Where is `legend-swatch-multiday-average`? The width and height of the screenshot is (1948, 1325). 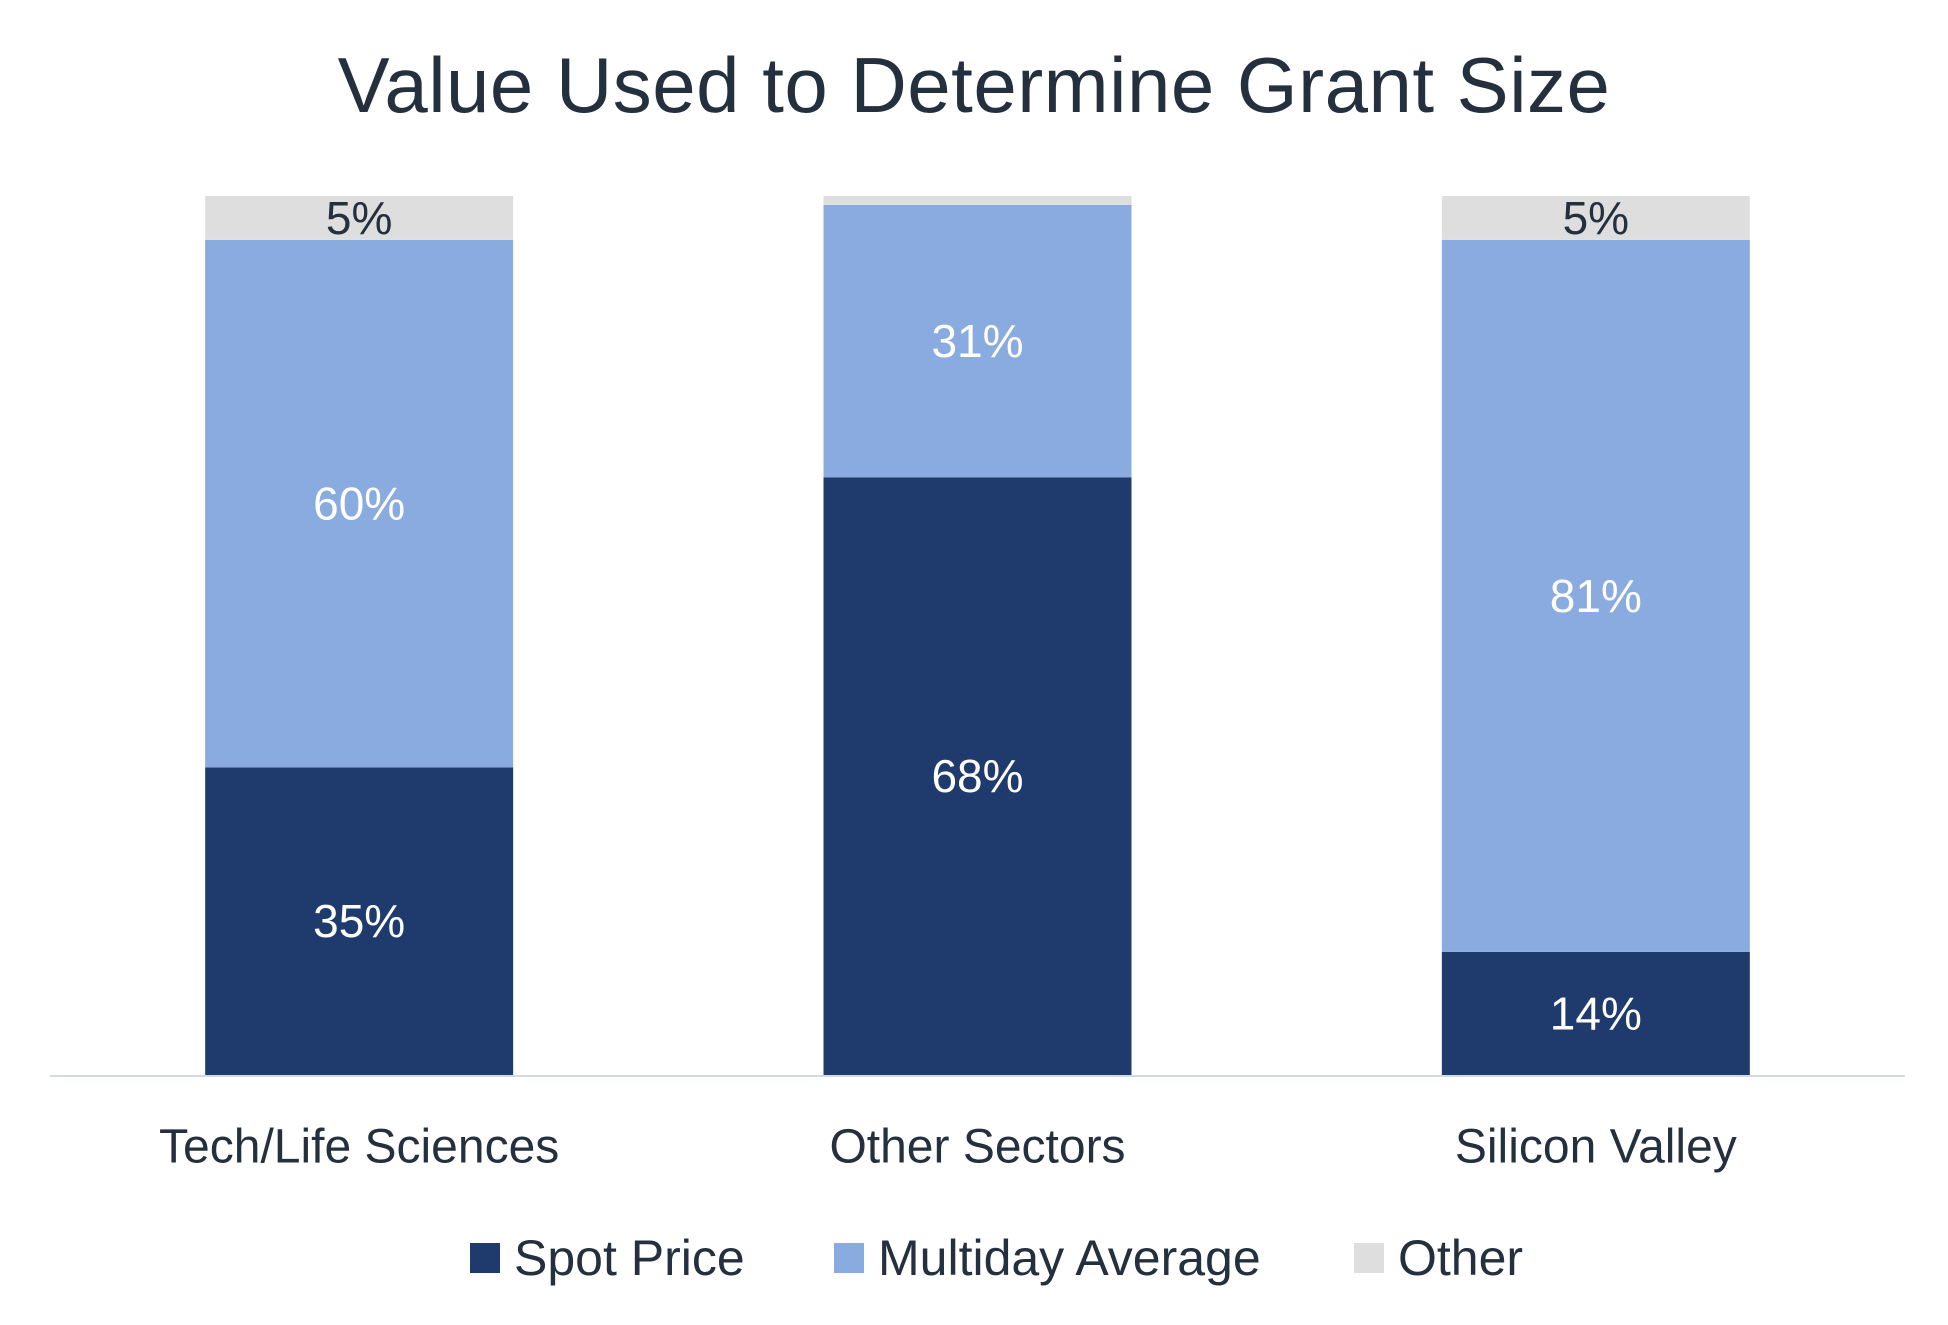 legend-swatch-multiday-average is located at coordinates (849, 1258).